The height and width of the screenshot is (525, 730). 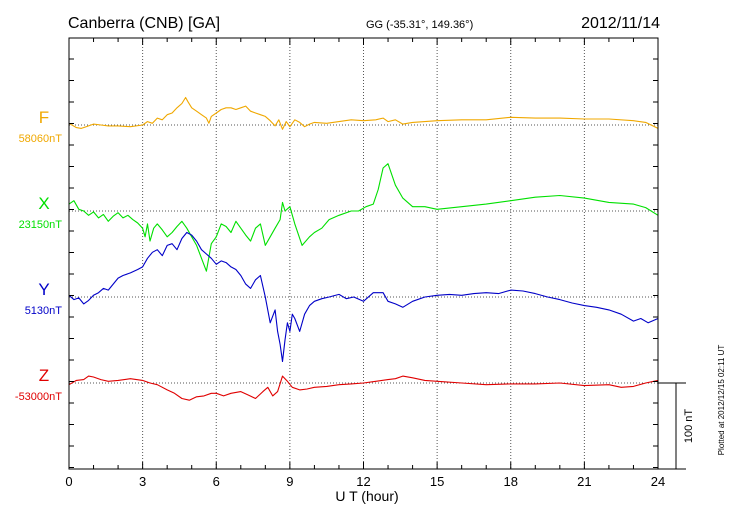 What do you see at coordinates (43, 289) in the screenshot?
I see `series-name-y: Y` at bounding box center [43, 289].